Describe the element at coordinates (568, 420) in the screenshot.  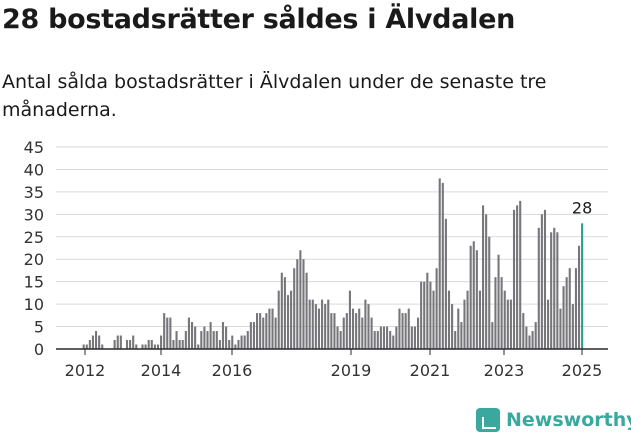
I see `brand-name: Newsworthy` at that location.